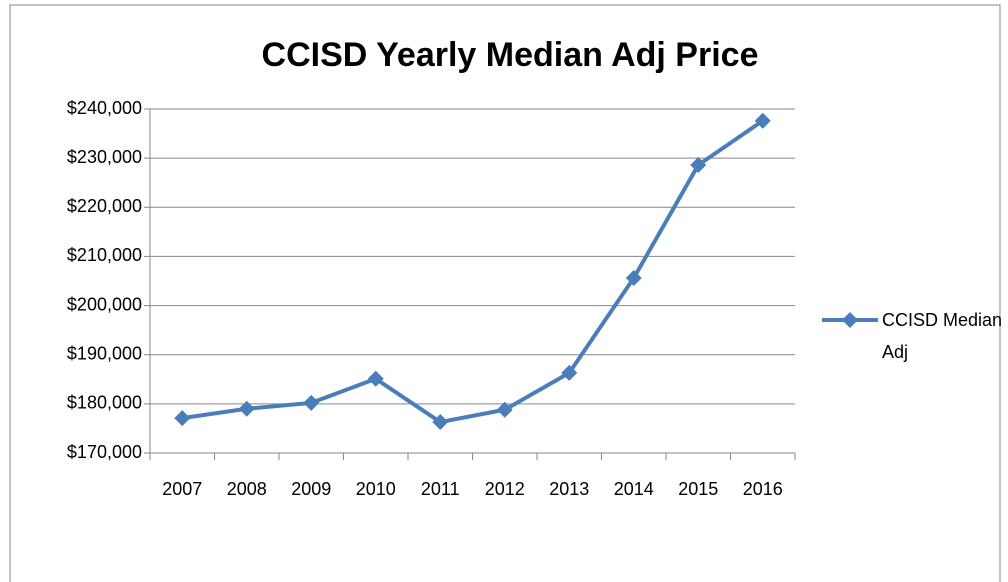 The width and height of the screenshot is (1008, 582). What do you see at coordinates (104, 255) in the screenshot?
I see `y-tick-label: $210,000` at bounding box center [104, 255].